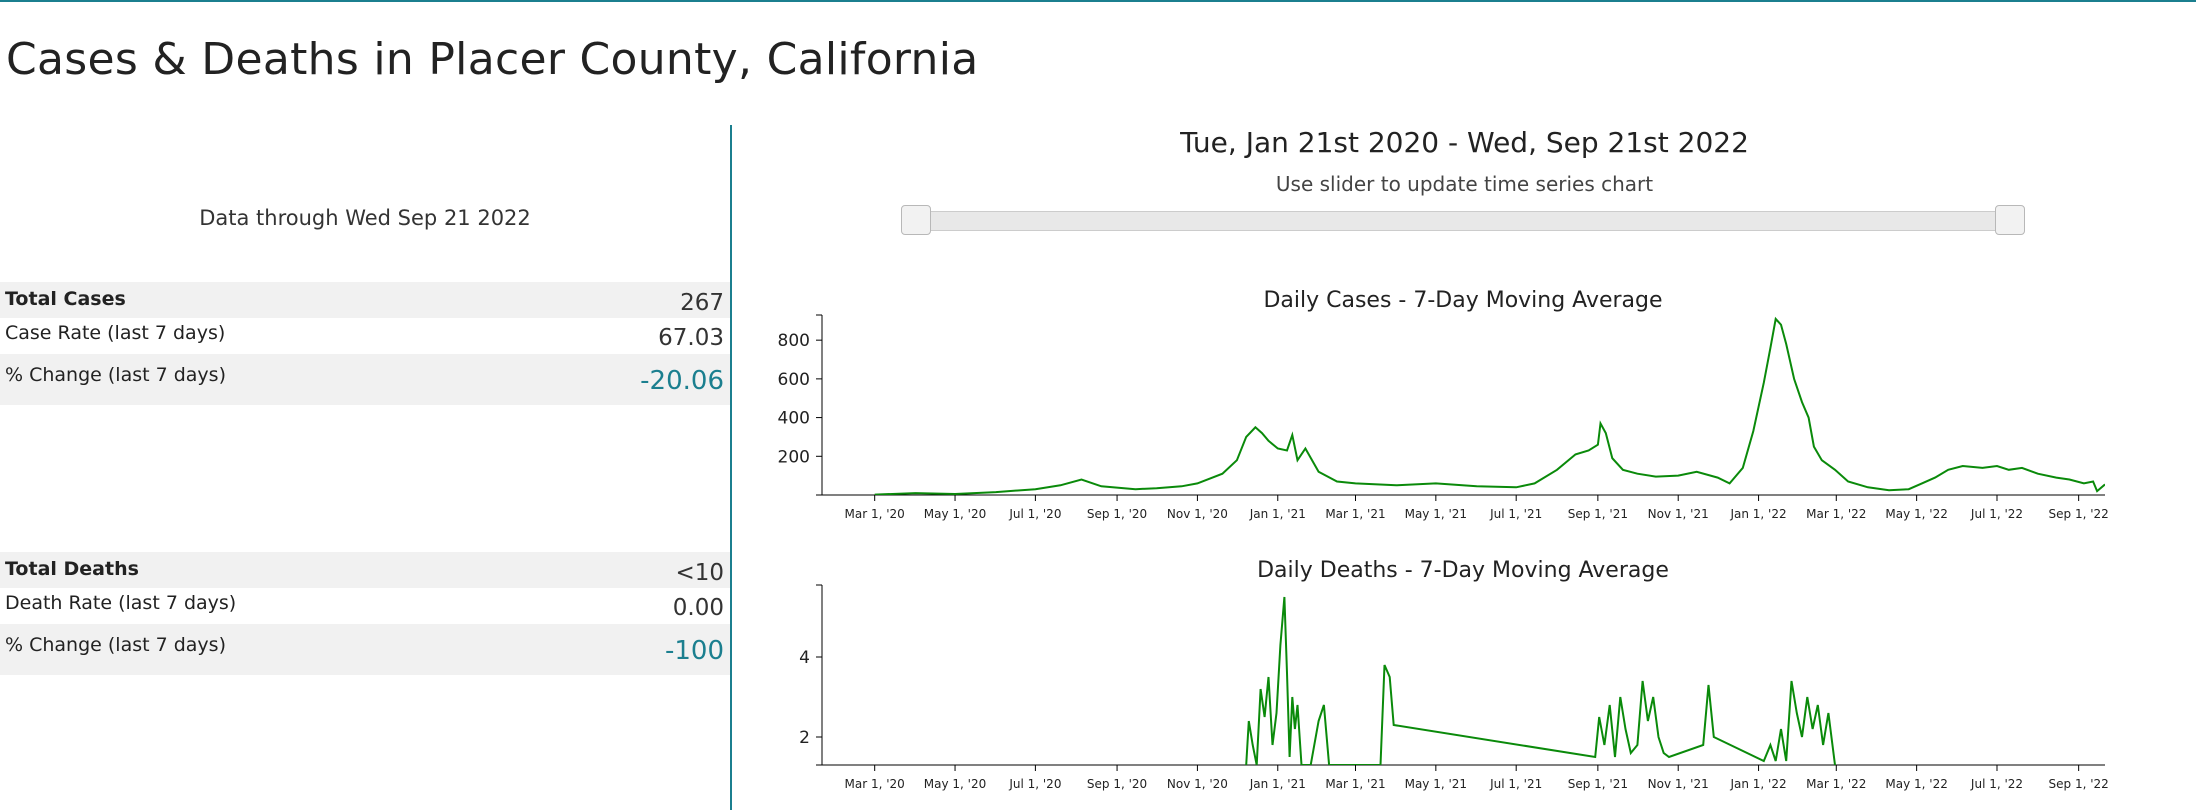 The height and width of the screenshot is (810, 2196). What do you see at coordinates (365, 570) in the screenshot?
I see `total-deaths-row: Total Deaths <10` at bounding box center [365, 570].